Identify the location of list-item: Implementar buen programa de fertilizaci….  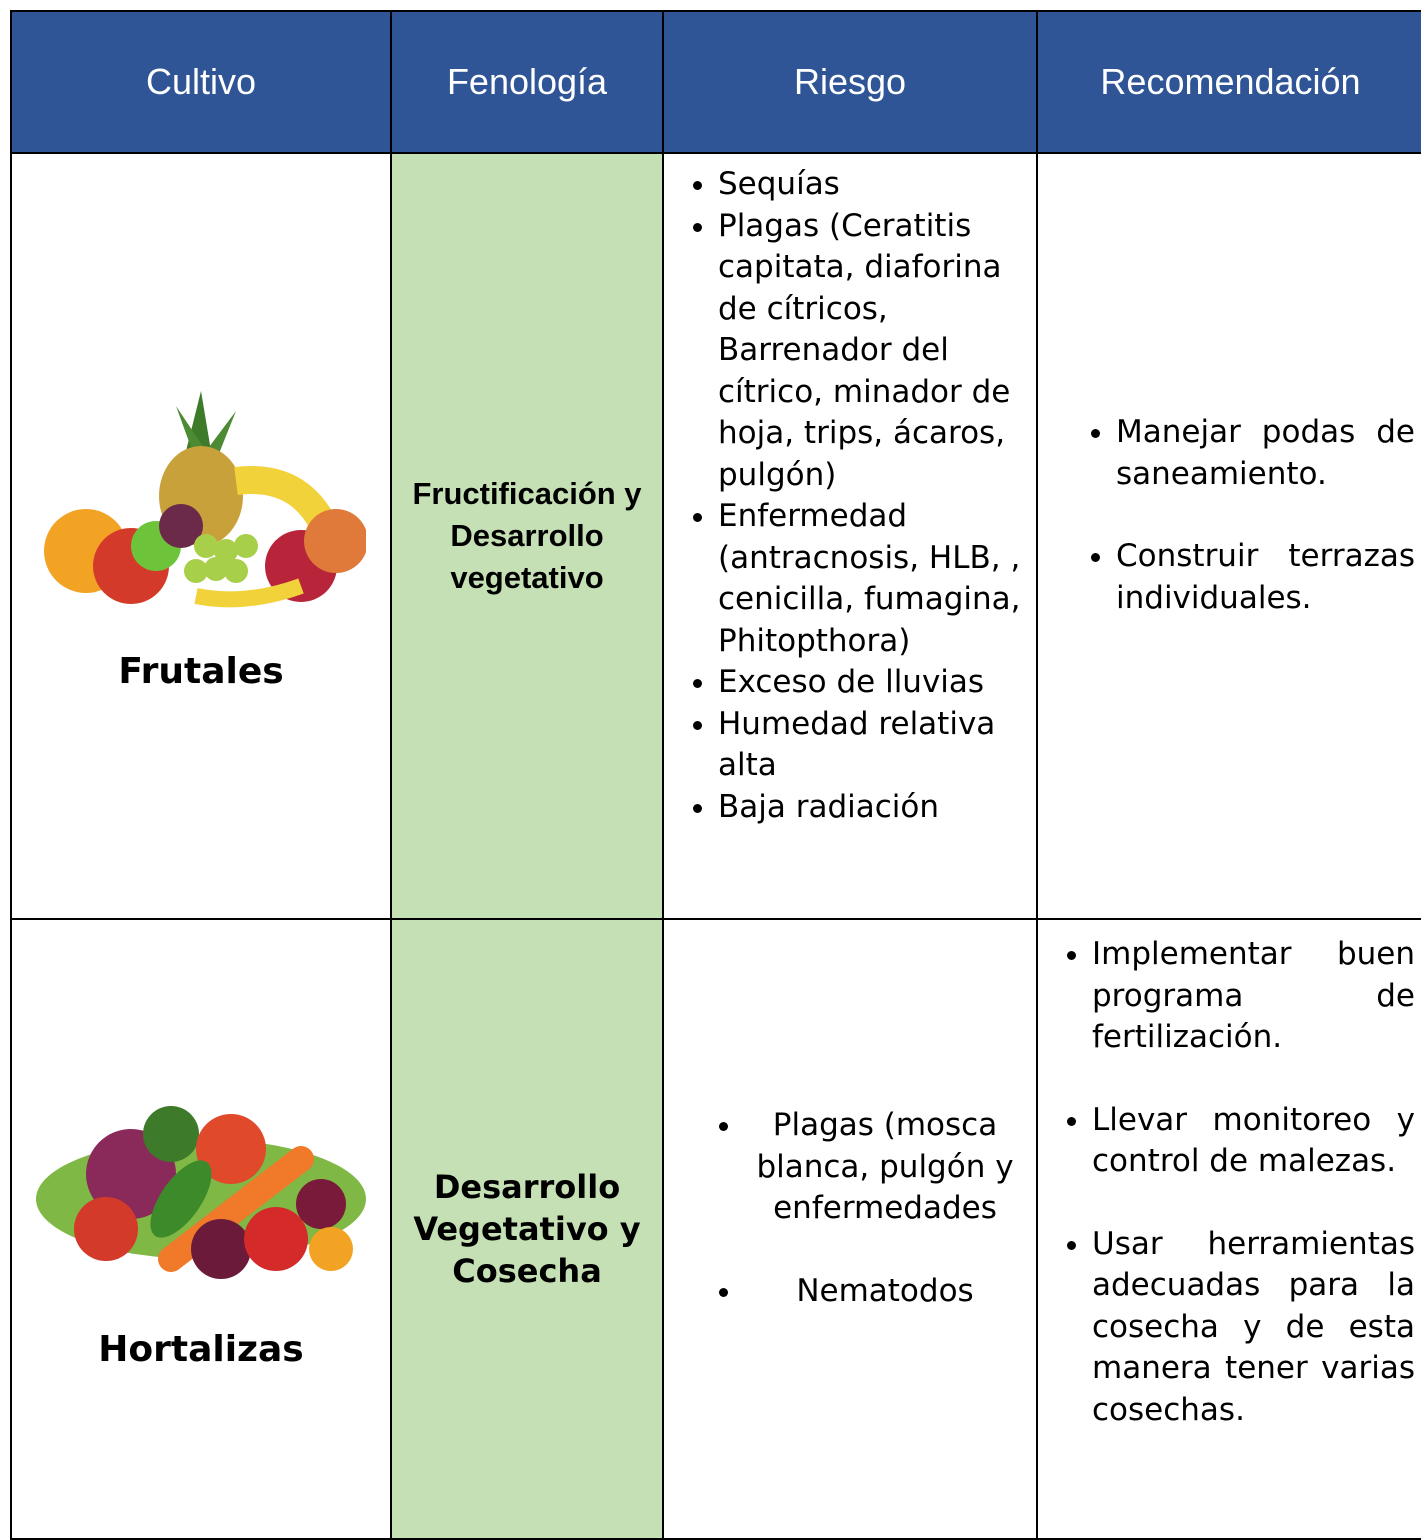
(1253, 996).